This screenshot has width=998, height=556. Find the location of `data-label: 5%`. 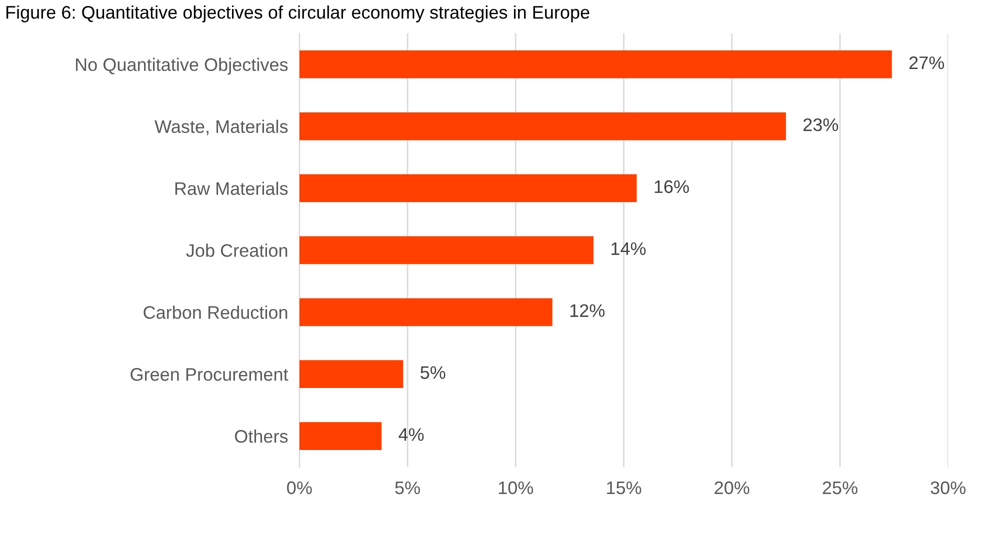

data-label: 5% is located at coordinates (433, 372).